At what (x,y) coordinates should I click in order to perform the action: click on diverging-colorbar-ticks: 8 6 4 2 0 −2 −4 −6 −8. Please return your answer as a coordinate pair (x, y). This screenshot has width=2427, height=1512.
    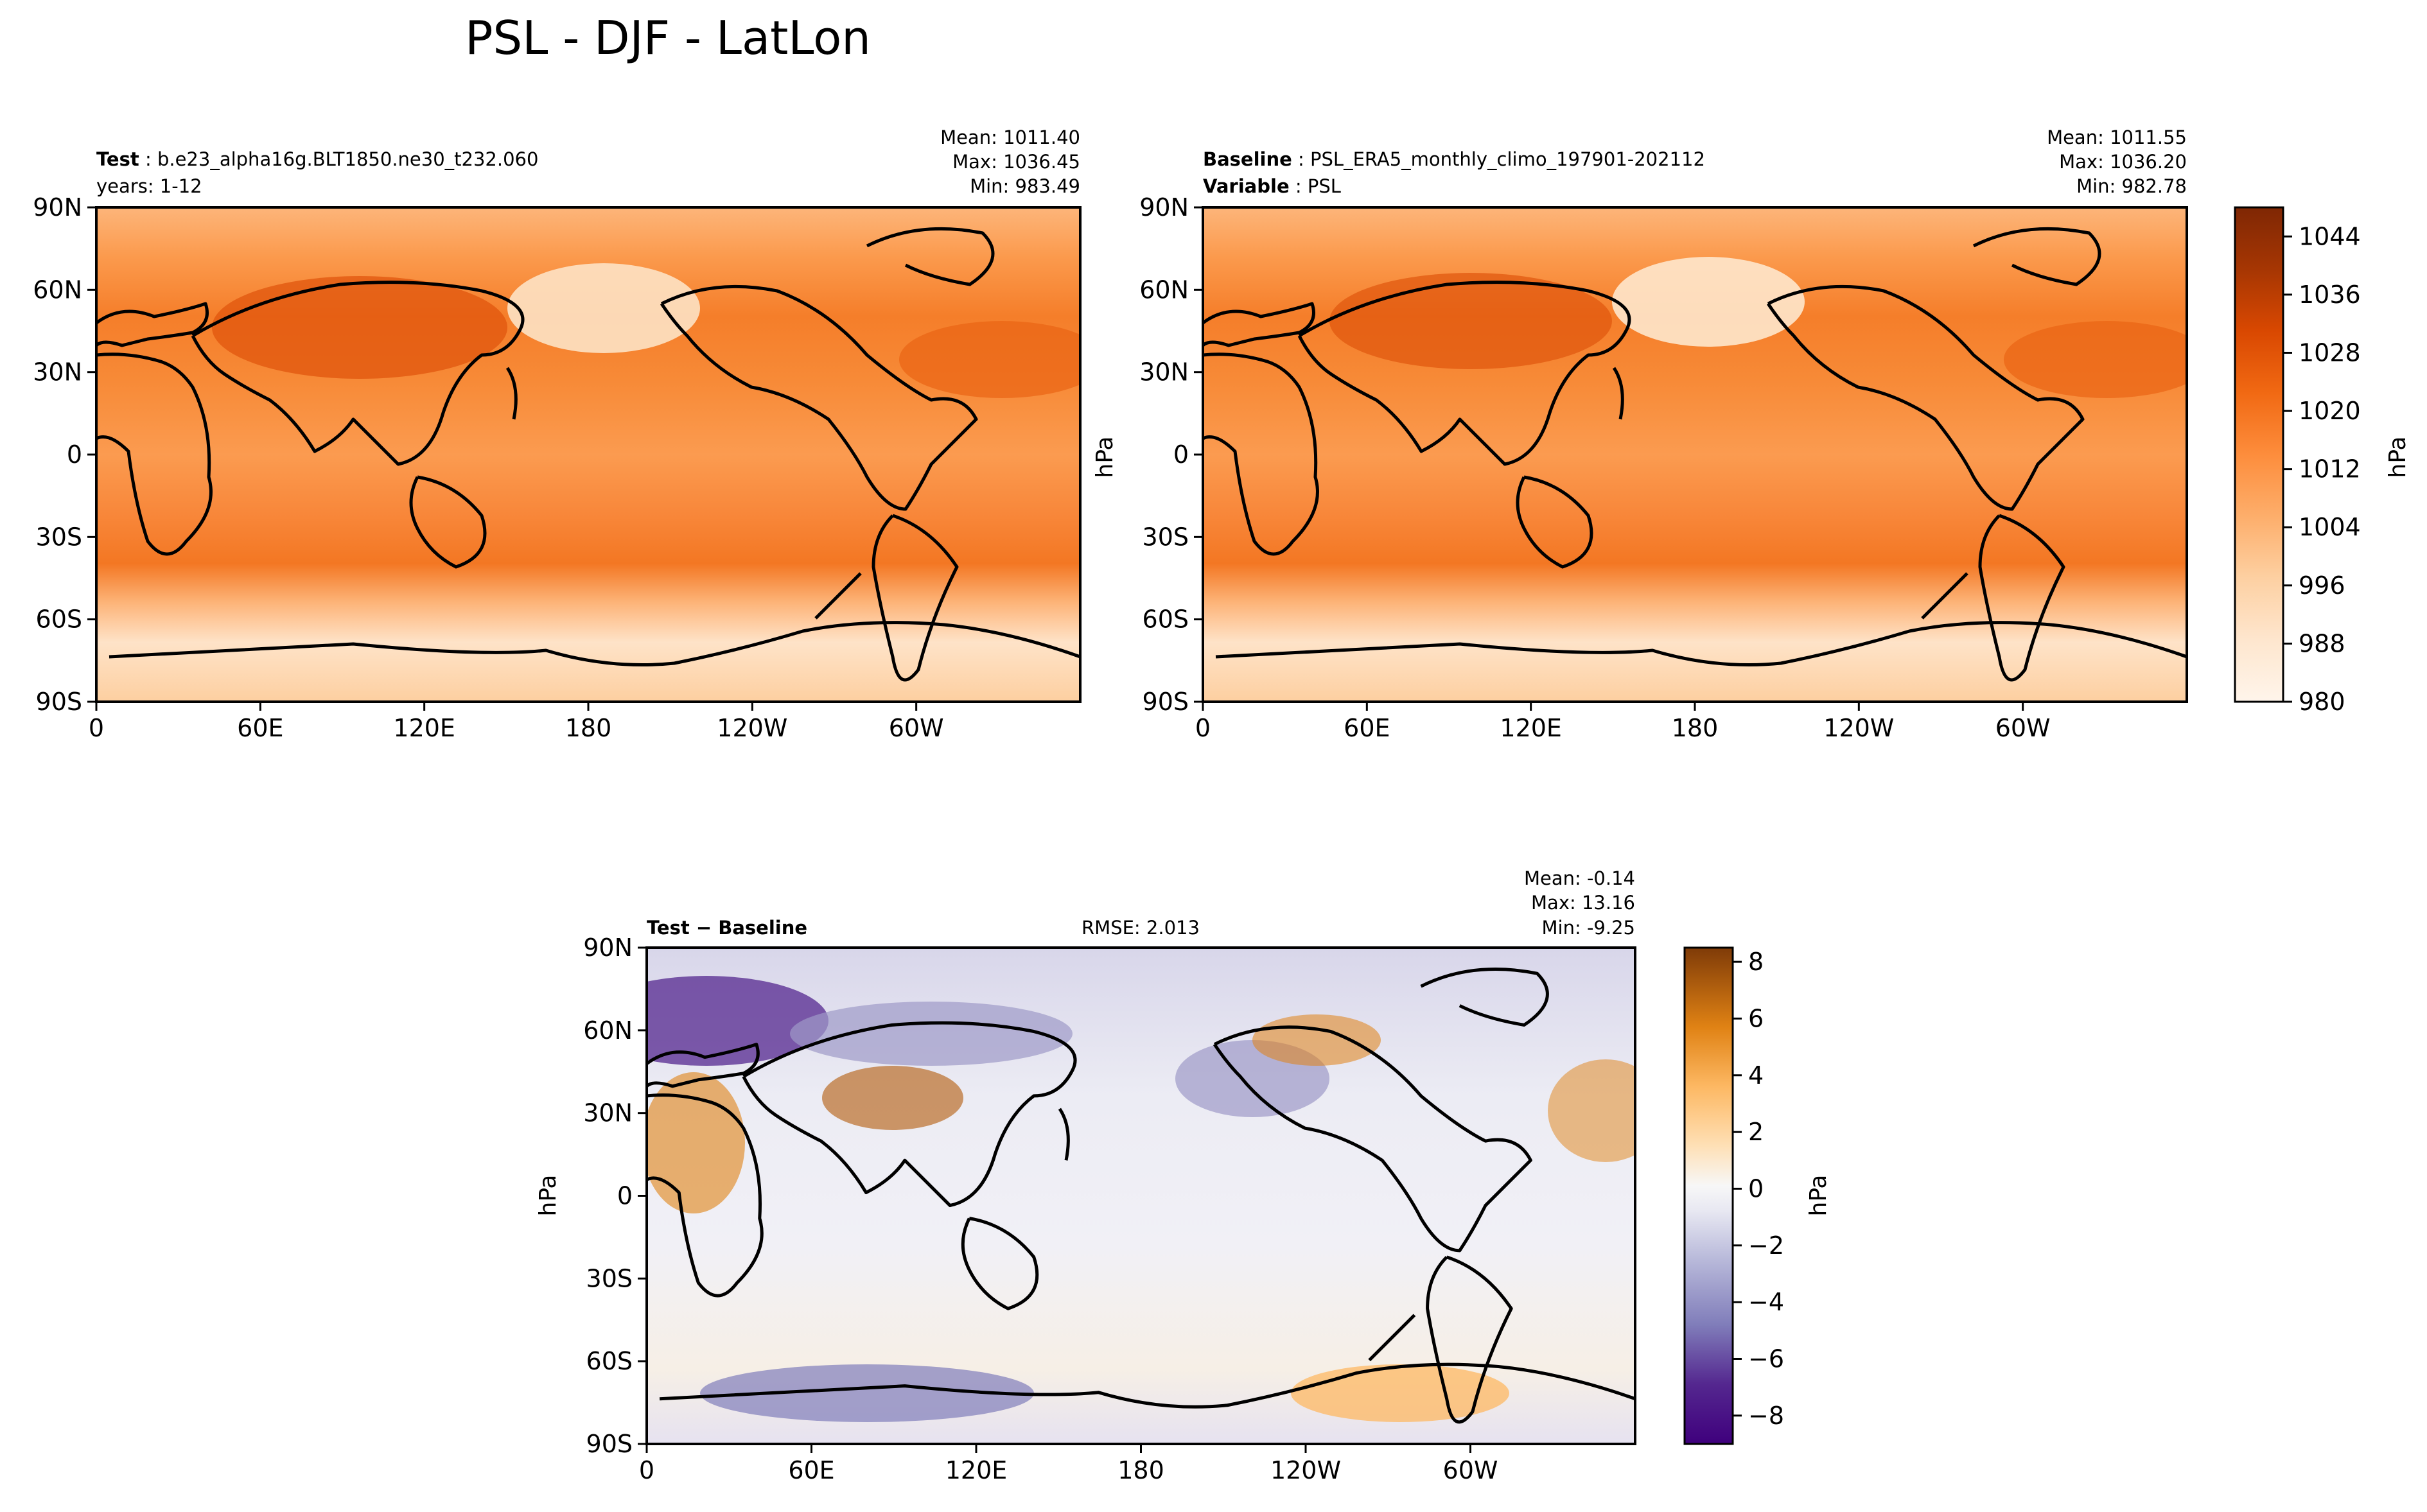
    Looking at the image, I should click on (1758, 1189).